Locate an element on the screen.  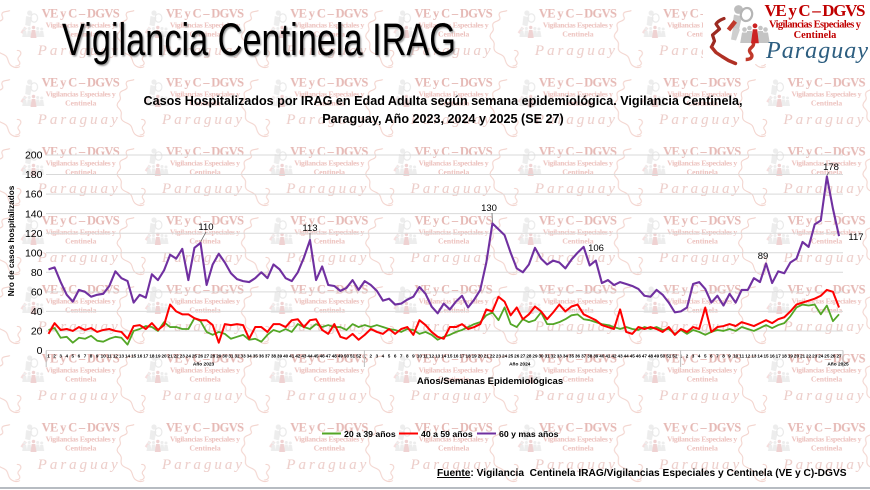
svg-text: VE y C – DGVS is located at coordinates (815, 10).